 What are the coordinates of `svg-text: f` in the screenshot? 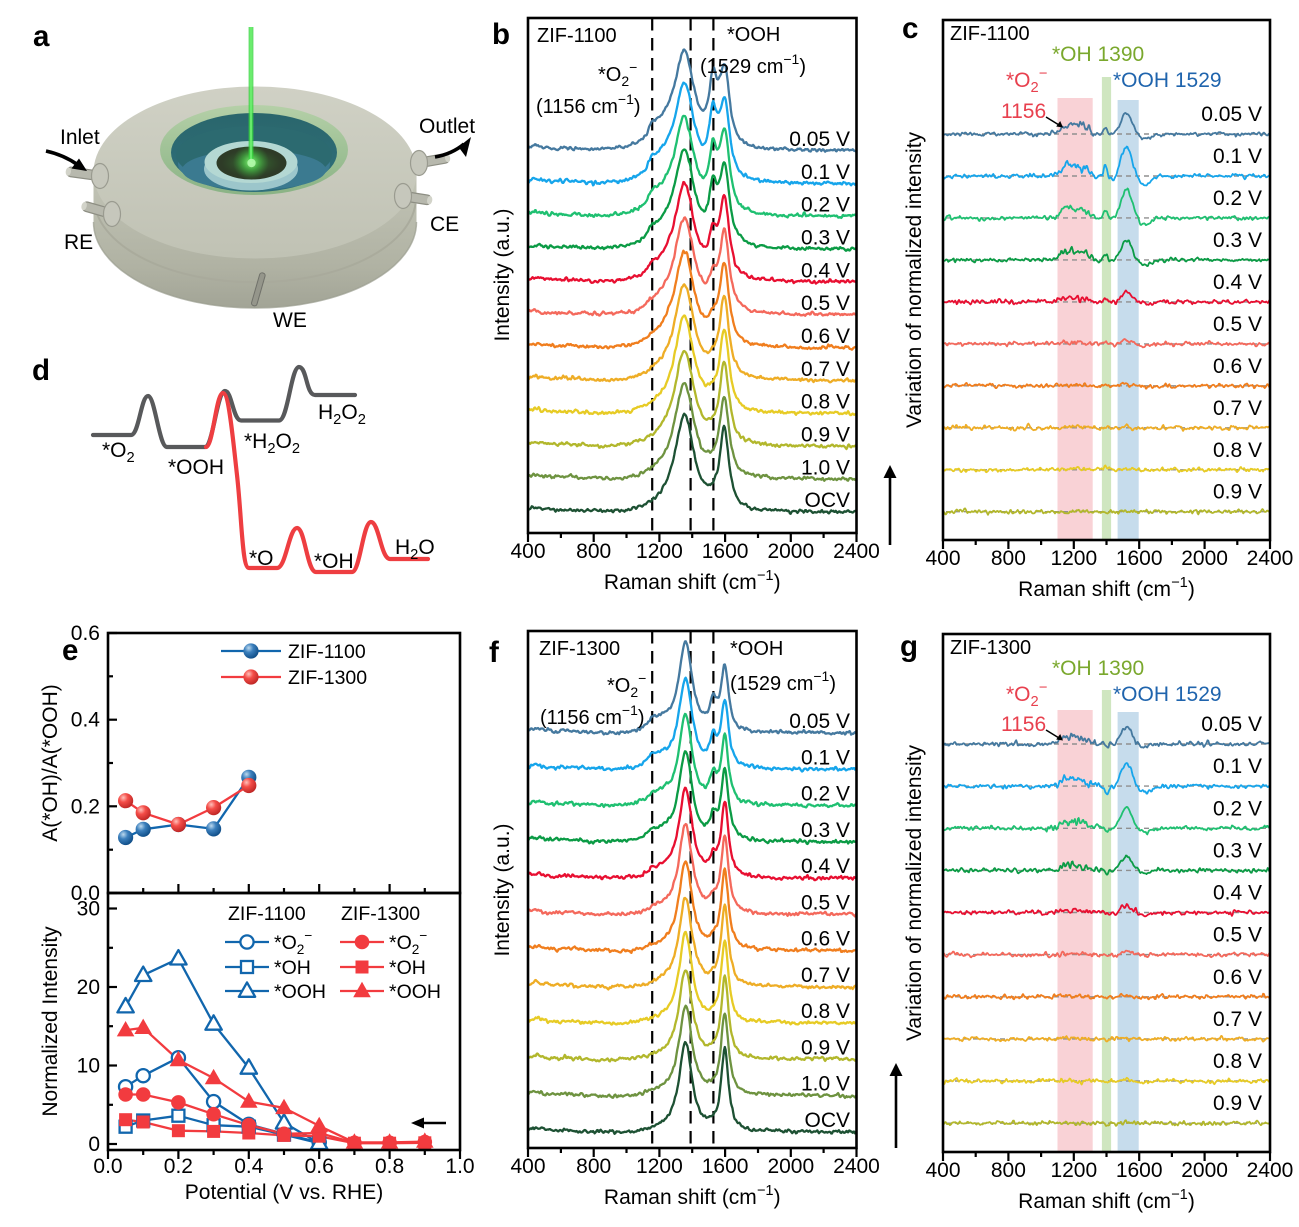 It's located at (494, 652).